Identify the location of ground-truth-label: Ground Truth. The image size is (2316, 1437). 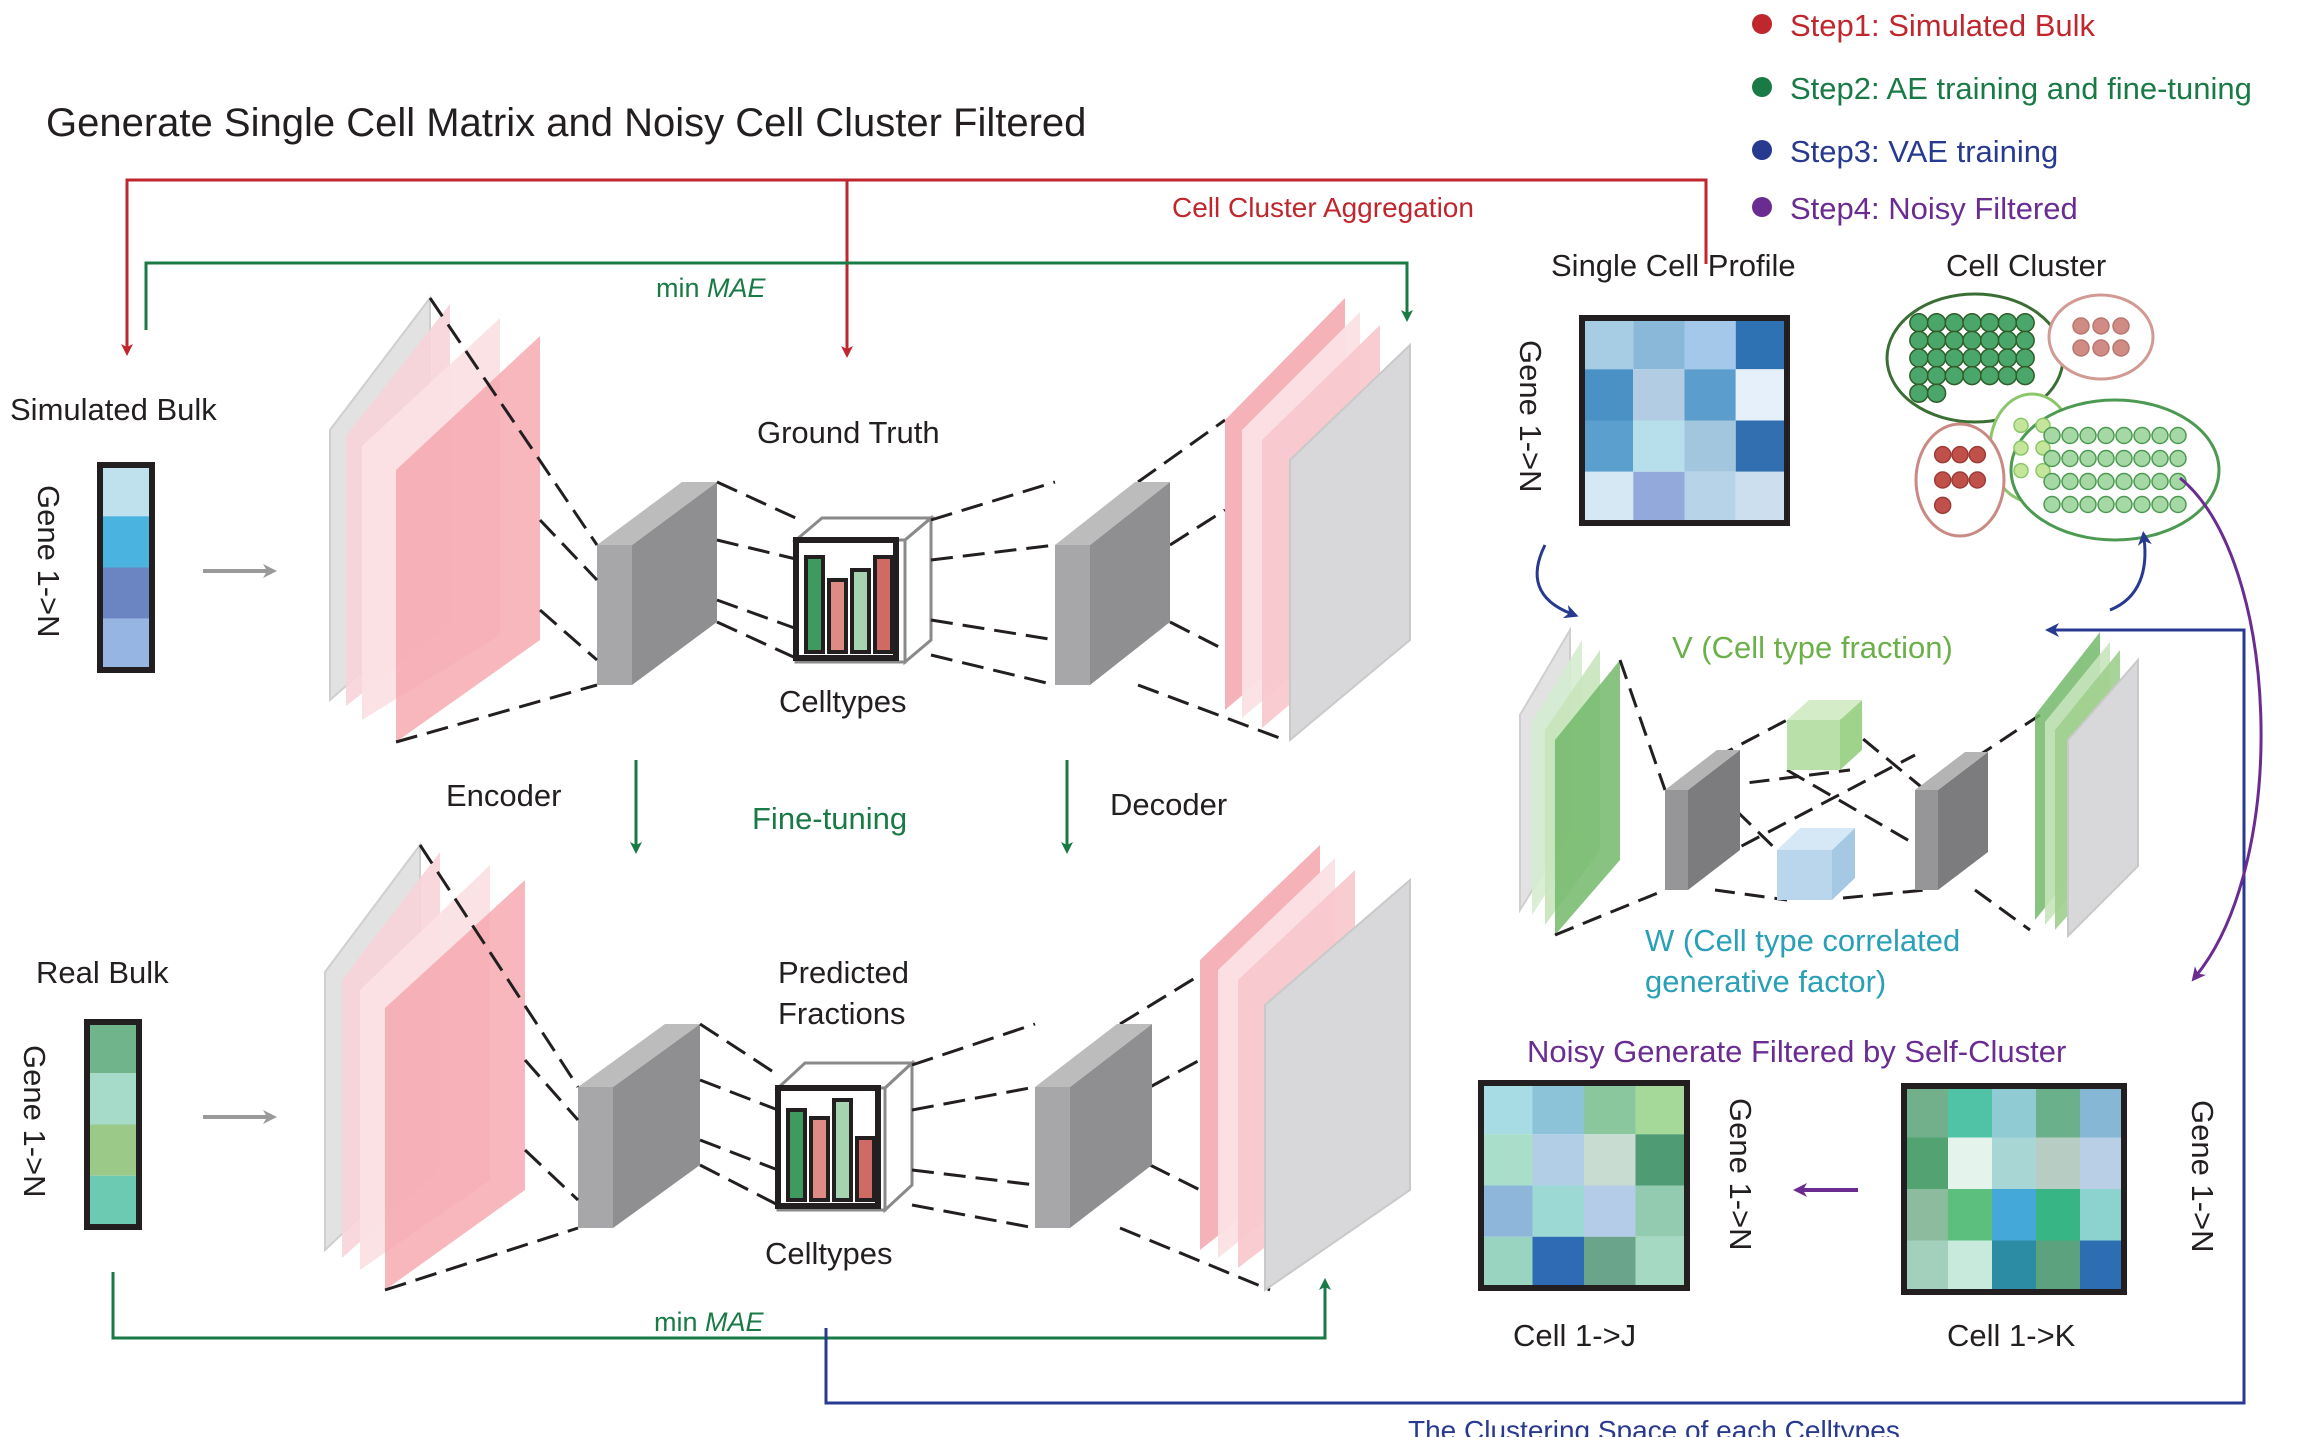
(848, 432).